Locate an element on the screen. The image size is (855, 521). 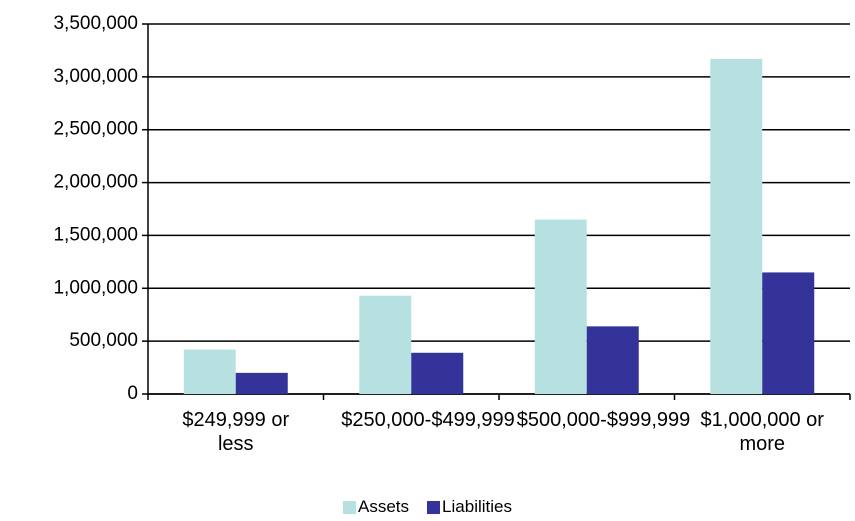
y-tick-label: 2,000,000 is located at coordinates (95, 182).